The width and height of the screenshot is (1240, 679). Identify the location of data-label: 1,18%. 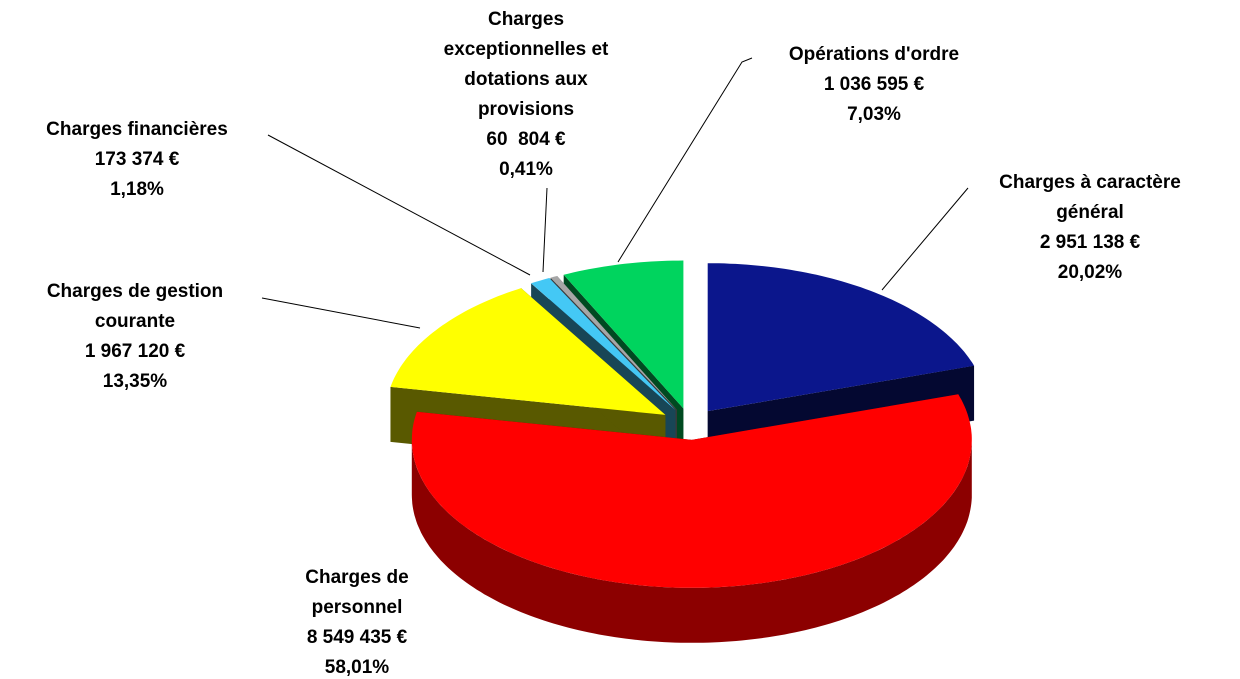
(137, 189).